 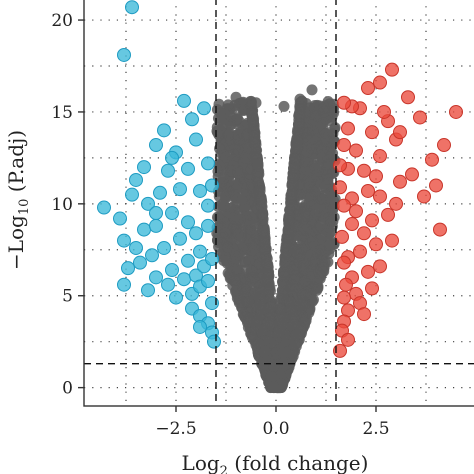 I want to click on y-tick-label: 20, so click(x=62, y=21).